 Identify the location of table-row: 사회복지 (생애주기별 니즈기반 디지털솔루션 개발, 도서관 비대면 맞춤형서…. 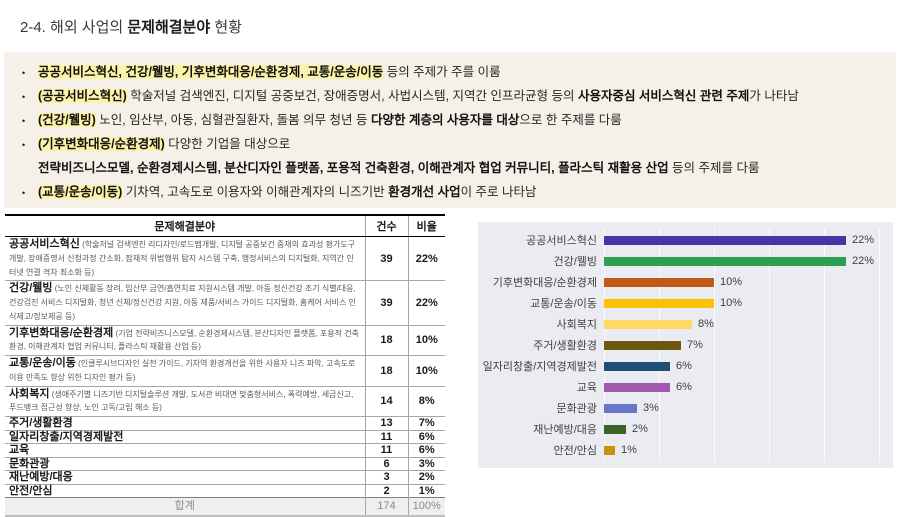
(225, 401).